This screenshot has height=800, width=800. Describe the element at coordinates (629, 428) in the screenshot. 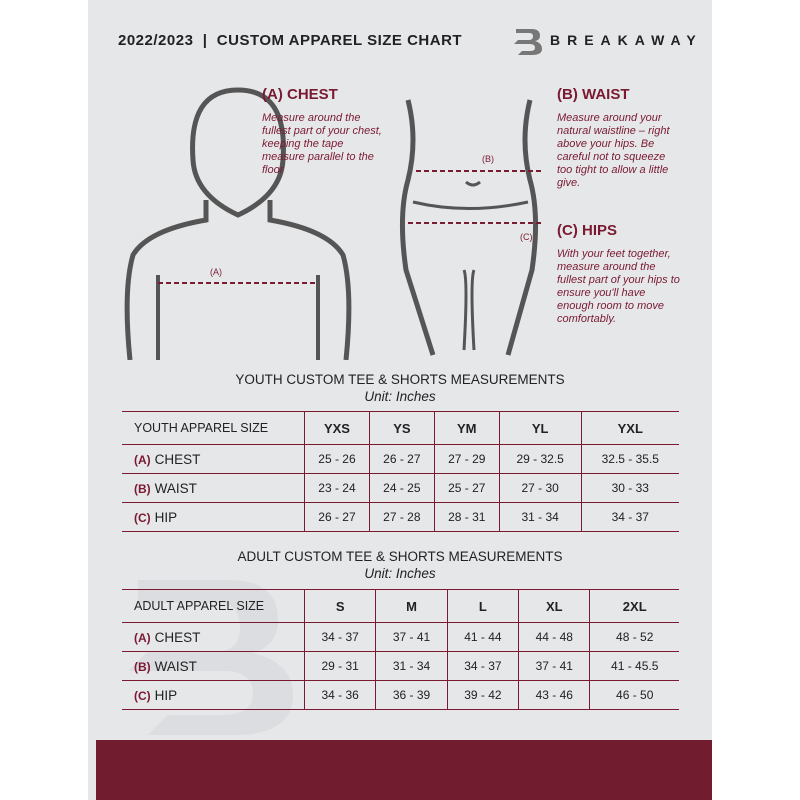

I see `size-header: YXL` at that location.